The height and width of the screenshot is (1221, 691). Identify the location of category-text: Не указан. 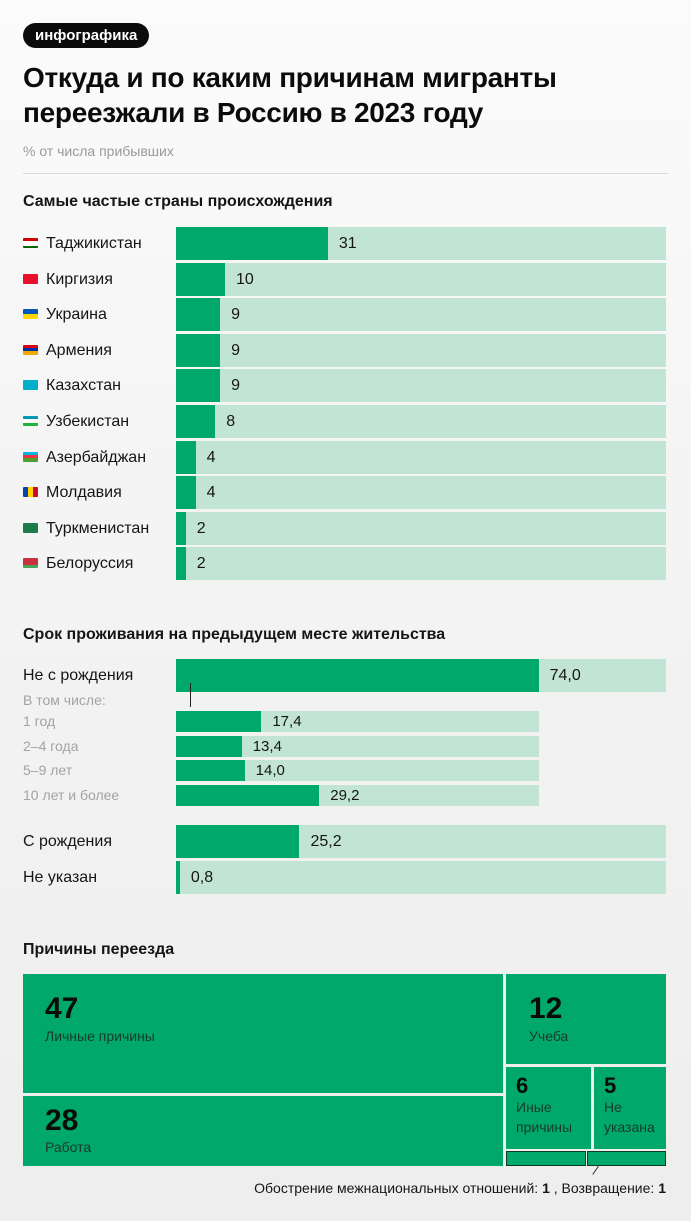
(60, 877).